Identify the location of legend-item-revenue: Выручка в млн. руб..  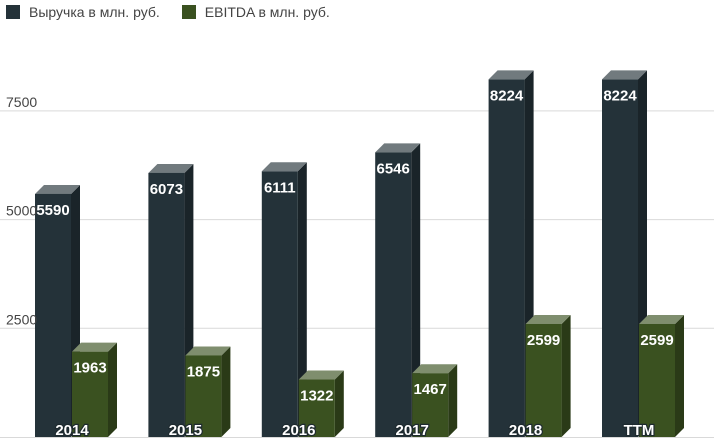
(83, 12).